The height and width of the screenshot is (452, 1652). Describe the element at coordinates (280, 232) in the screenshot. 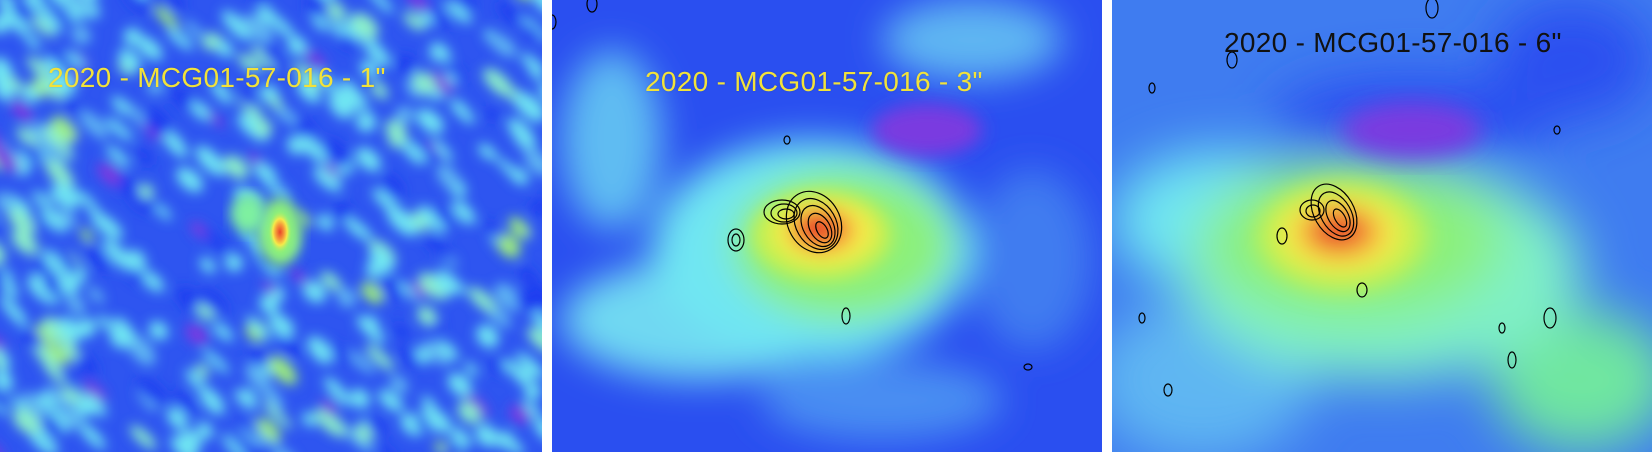

I see `source-peak` at that location.